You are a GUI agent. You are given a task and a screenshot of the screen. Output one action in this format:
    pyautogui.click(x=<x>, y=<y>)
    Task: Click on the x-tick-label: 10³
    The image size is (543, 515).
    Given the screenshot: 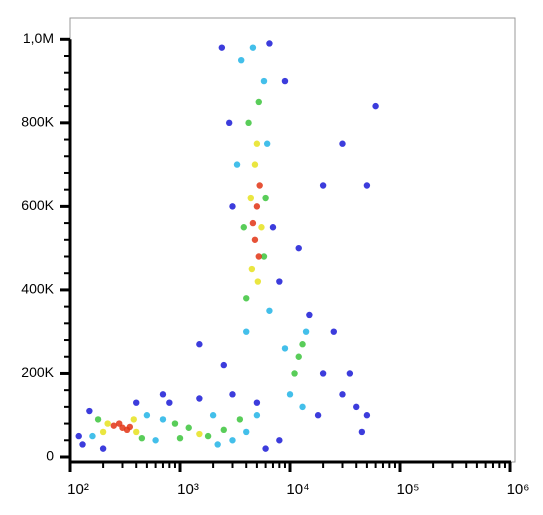 What is the action you would take?
    pyautogui.click(x=188, y=489)
    